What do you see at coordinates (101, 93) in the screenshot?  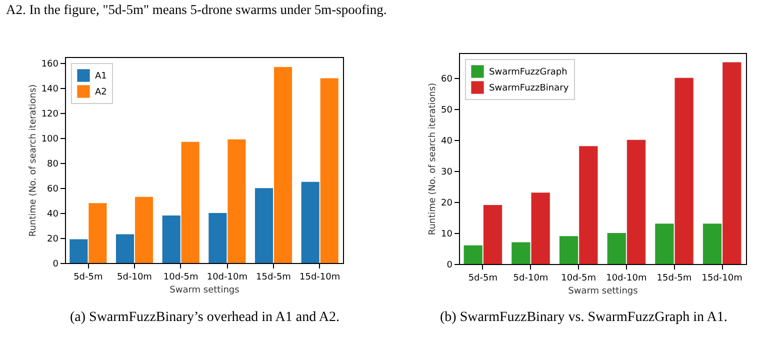 I see `legend-label: A2` at bounding box center [101, 93].